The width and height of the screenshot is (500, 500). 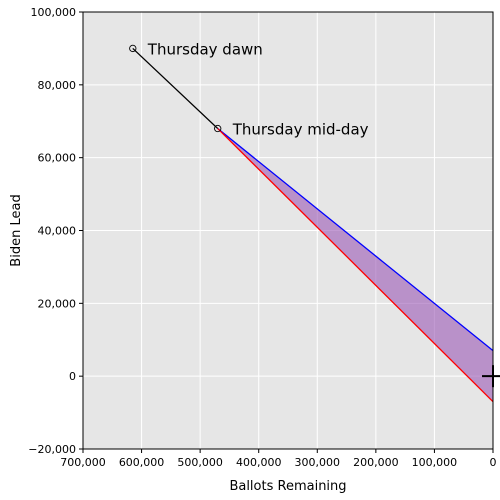 What do you see at coordinates (376, 462) in the screenshot?
I see `x-tick-label: 200,000` at bounding box center [376, 462].